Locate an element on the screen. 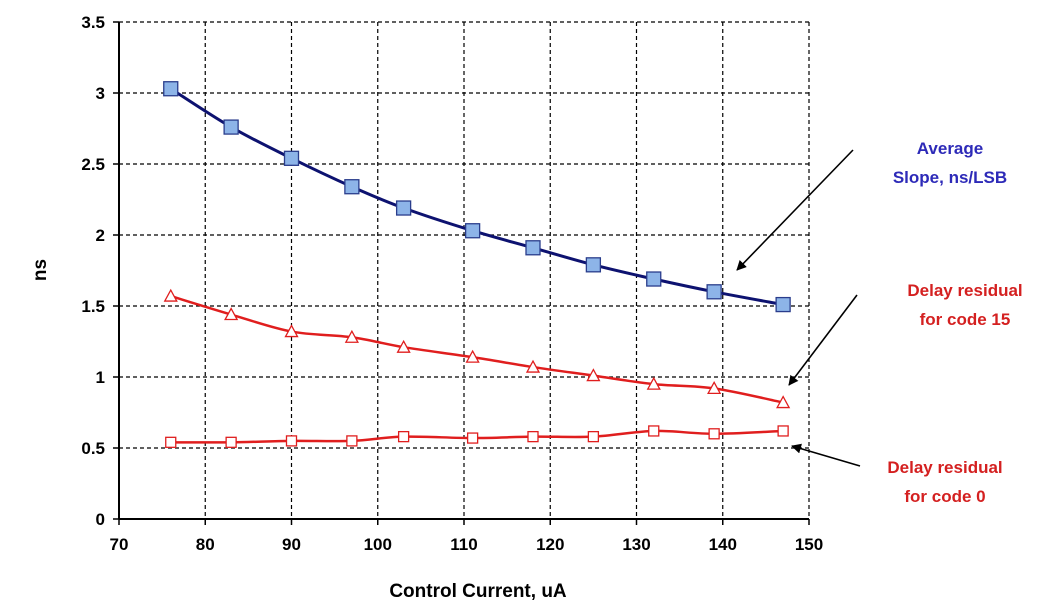 Image resolution: width=1055 pixels, height=609 pixels. annotation-2: Delay residual for code 15 is located at coordinates (905, 333).